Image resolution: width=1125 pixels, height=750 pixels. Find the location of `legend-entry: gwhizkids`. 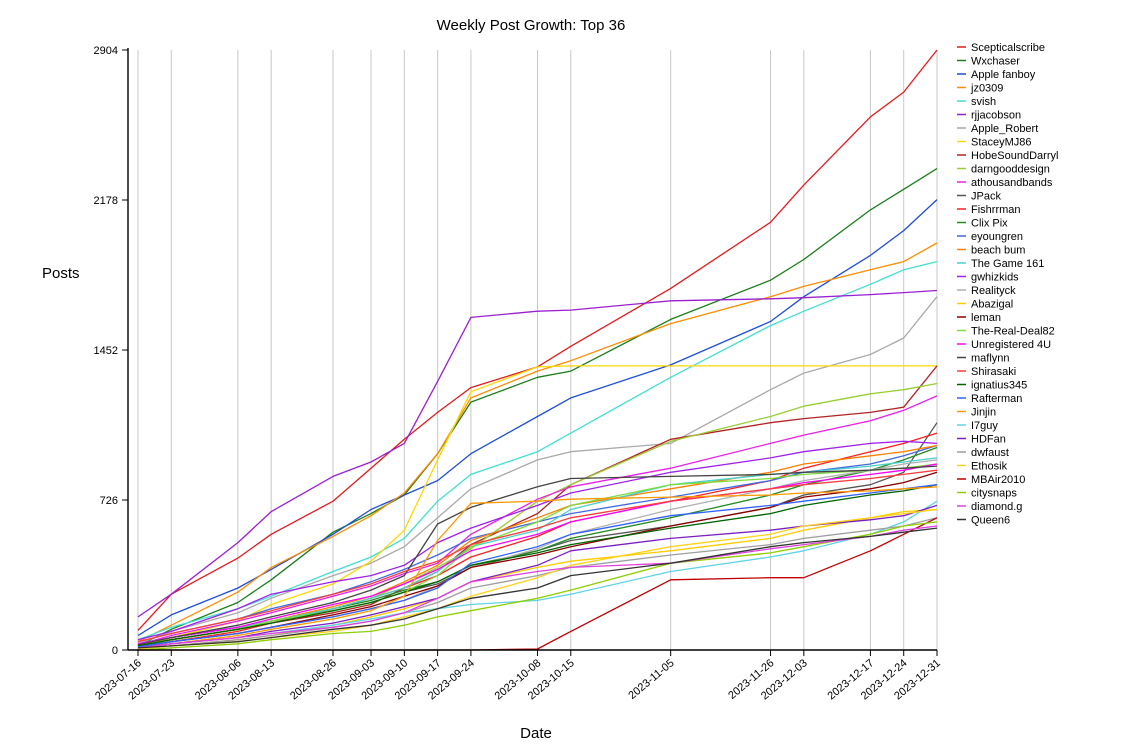

legend-entry: gwhizkids is located at coordinates (995, 278).